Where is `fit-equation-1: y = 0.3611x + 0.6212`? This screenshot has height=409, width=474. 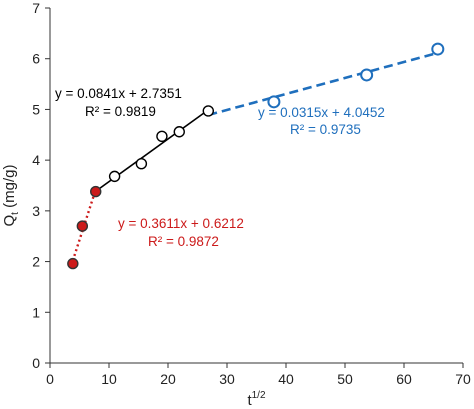
fit-equation-1: y = 0.3611x + 0.6212 is located at coordinates (181, 223).